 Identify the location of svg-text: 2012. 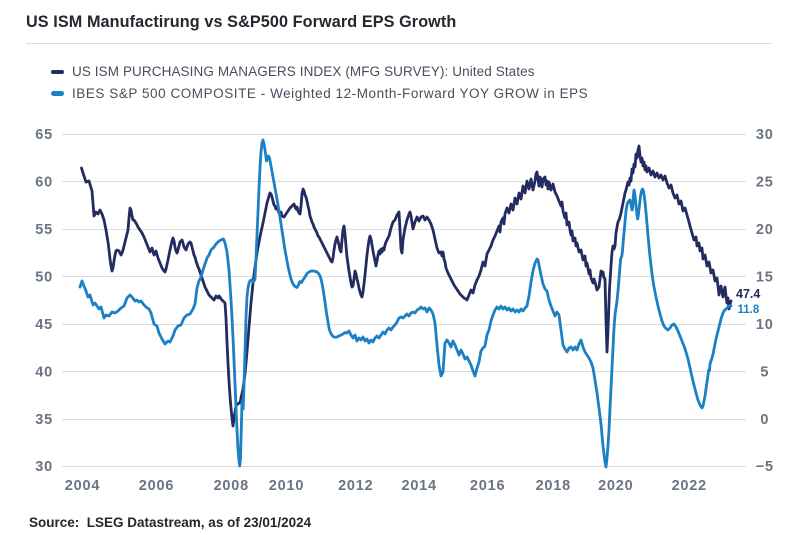
(355, 486).